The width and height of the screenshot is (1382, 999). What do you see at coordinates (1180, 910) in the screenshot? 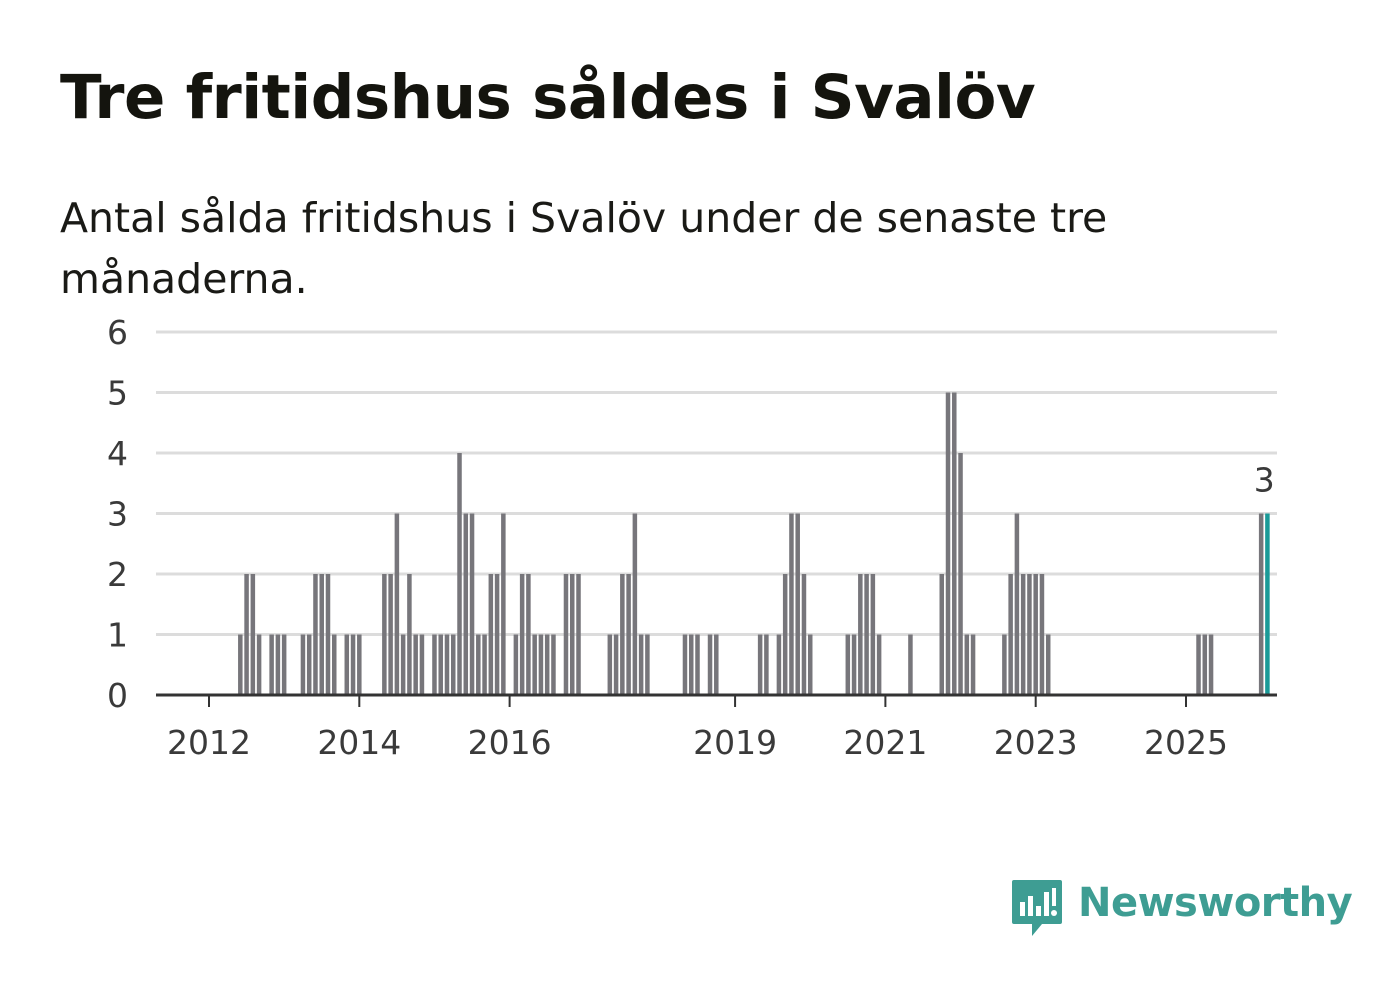
I see `newsworthy-logo: Newsworthy` at bounding box center [1180, 910].